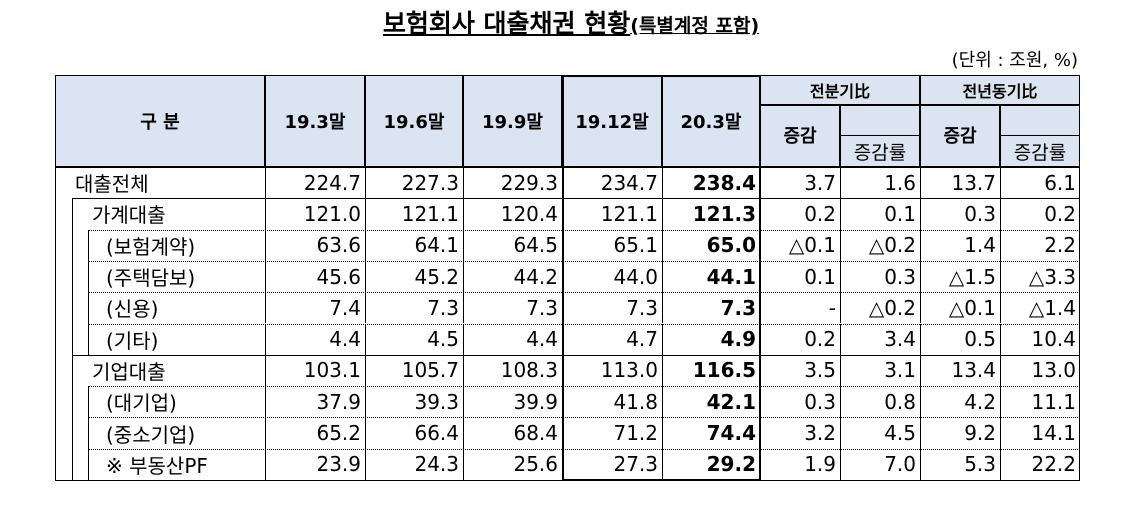 This screenshot has height=512, width=1142. Describe the element at coordinates (1040, 245) in the screenshot. I see `cell-value: 2.2` at that location.